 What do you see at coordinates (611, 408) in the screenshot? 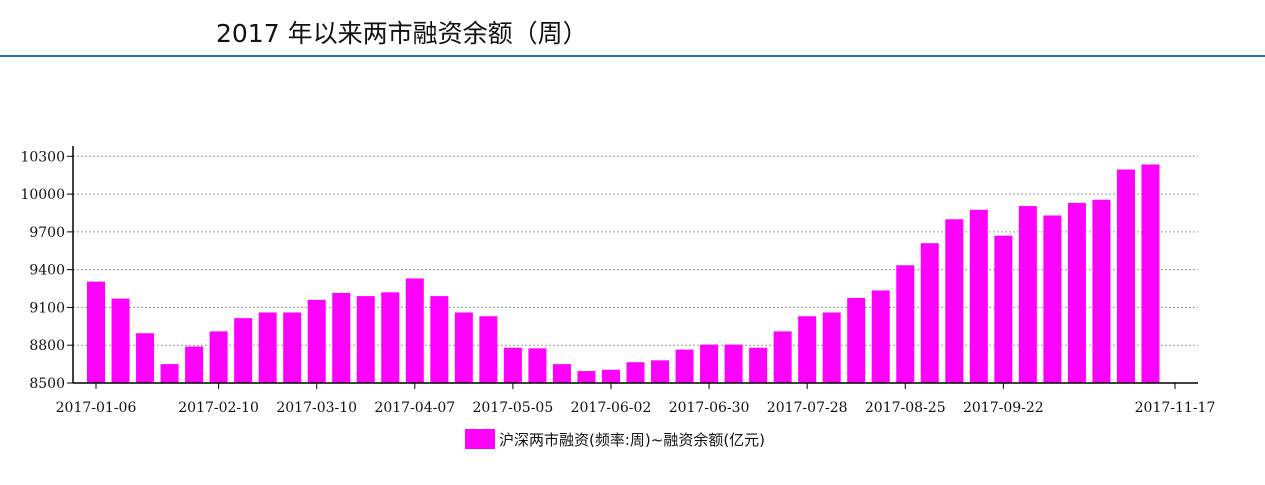
I see `x-tick-label: 2017-06-02` at bounding box center [611, 408].